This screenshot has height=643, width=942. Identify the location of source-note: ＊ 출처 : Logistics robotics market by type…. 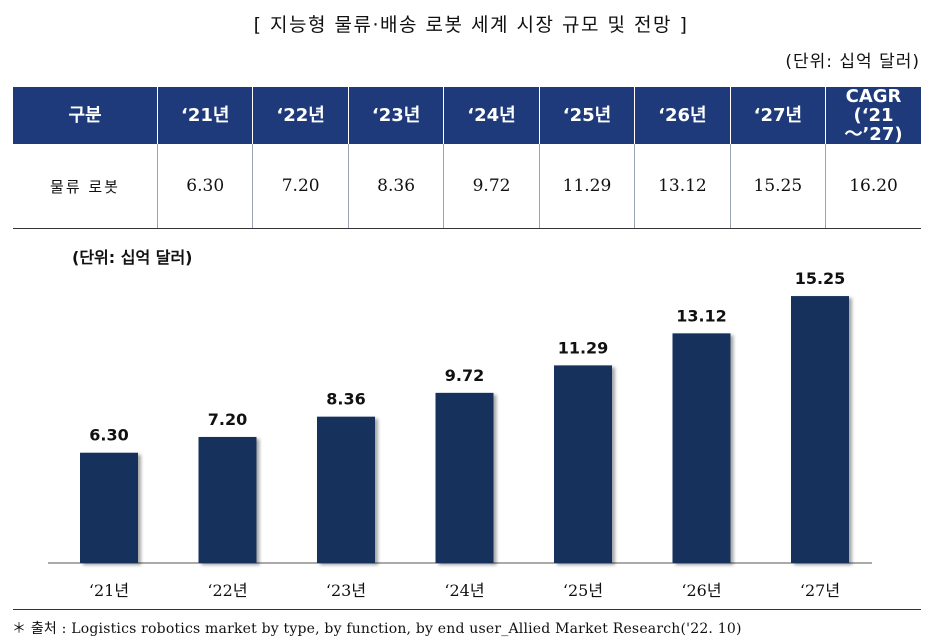
(377, 629).